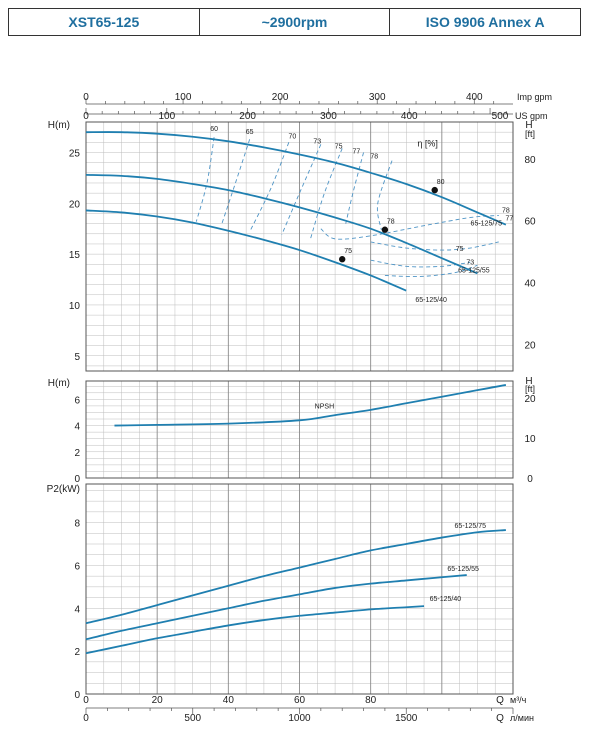  What do you see at coordinates (77, 652) in the screenshot?
I see `power-tick-label: 2` at bounding box center [77, 652].